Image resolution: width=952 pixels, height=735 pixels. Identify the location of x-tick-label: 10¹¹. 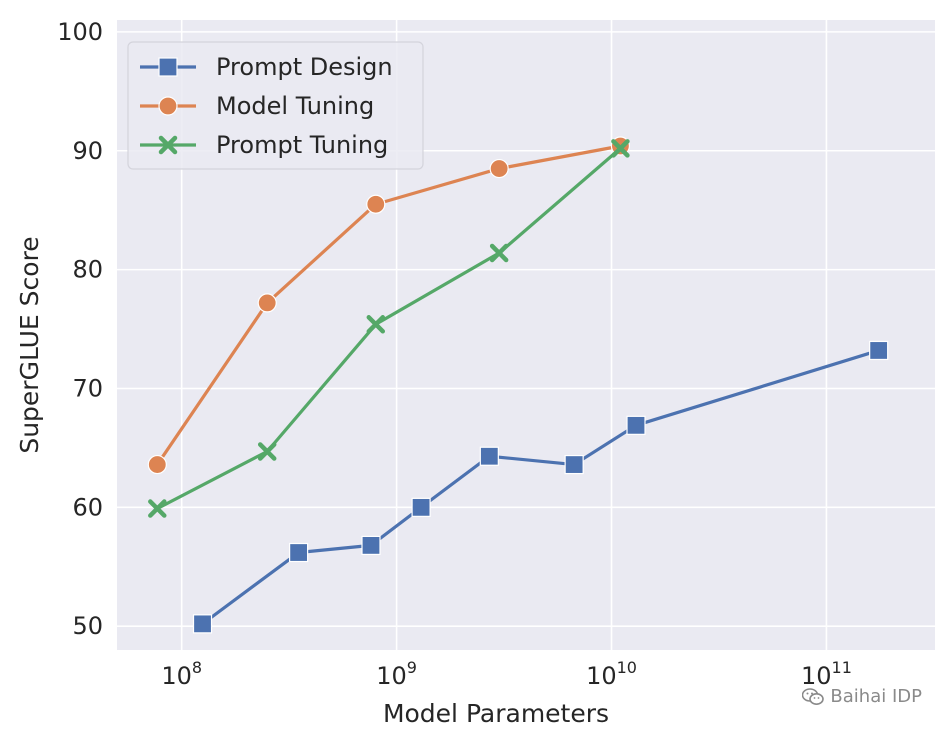
(826, 674).